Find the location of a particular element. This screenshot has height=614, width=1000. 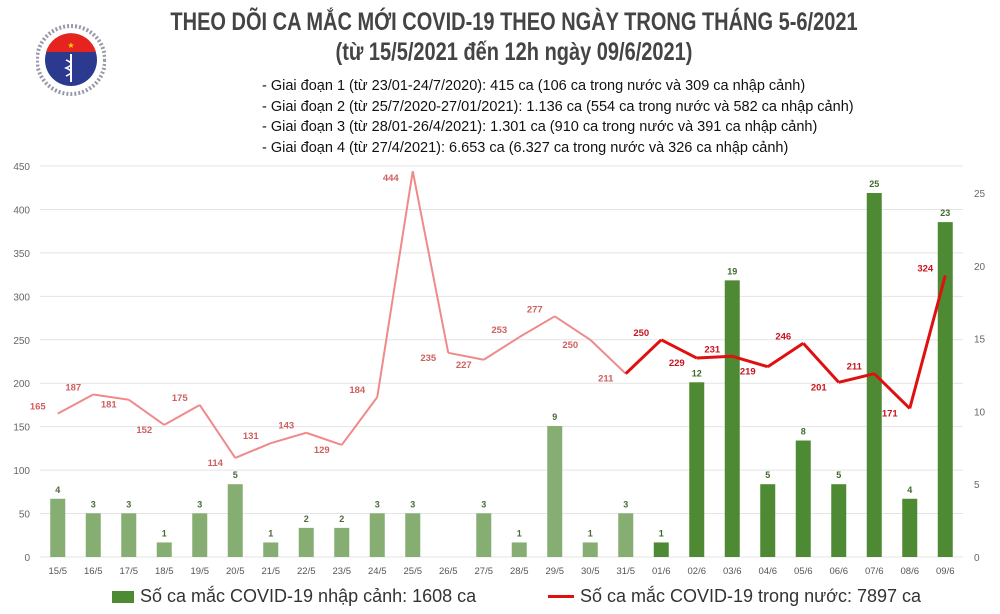

line-label: 324 is located at coordinates (925, 268).